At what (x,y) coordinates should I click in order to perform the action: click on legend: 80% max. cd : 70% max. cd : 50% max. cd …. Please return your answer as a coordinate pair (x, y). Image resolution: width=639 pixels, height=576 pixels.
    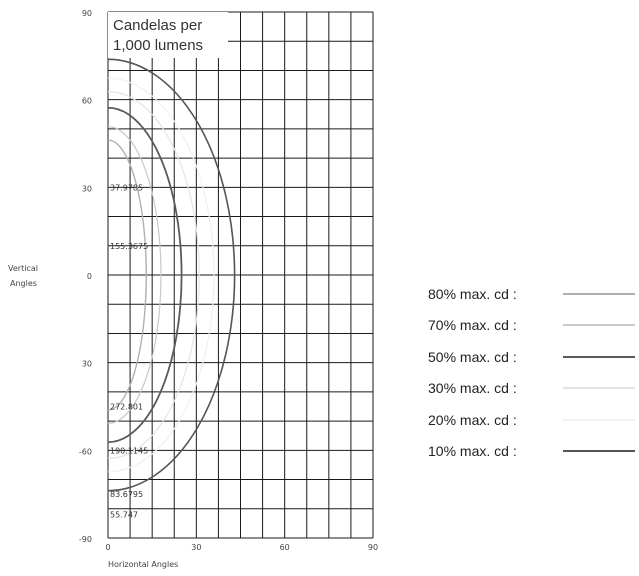
    Looking at the image, I should click on (531, 372).